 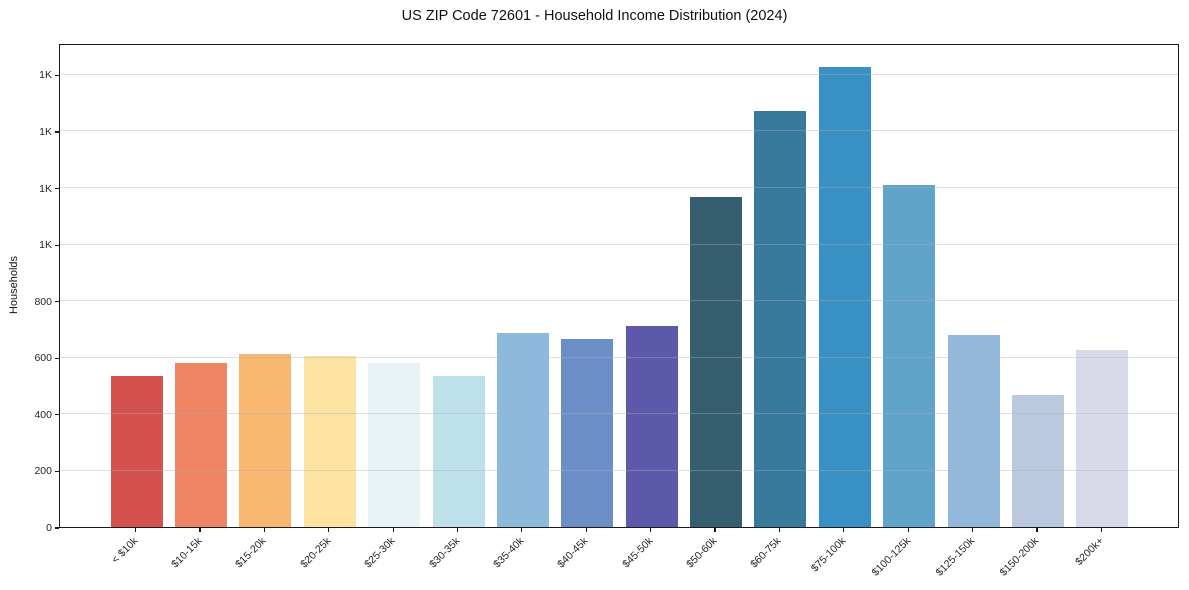 I want to click on y-tick-label: 400, so click(x=43, y=414).